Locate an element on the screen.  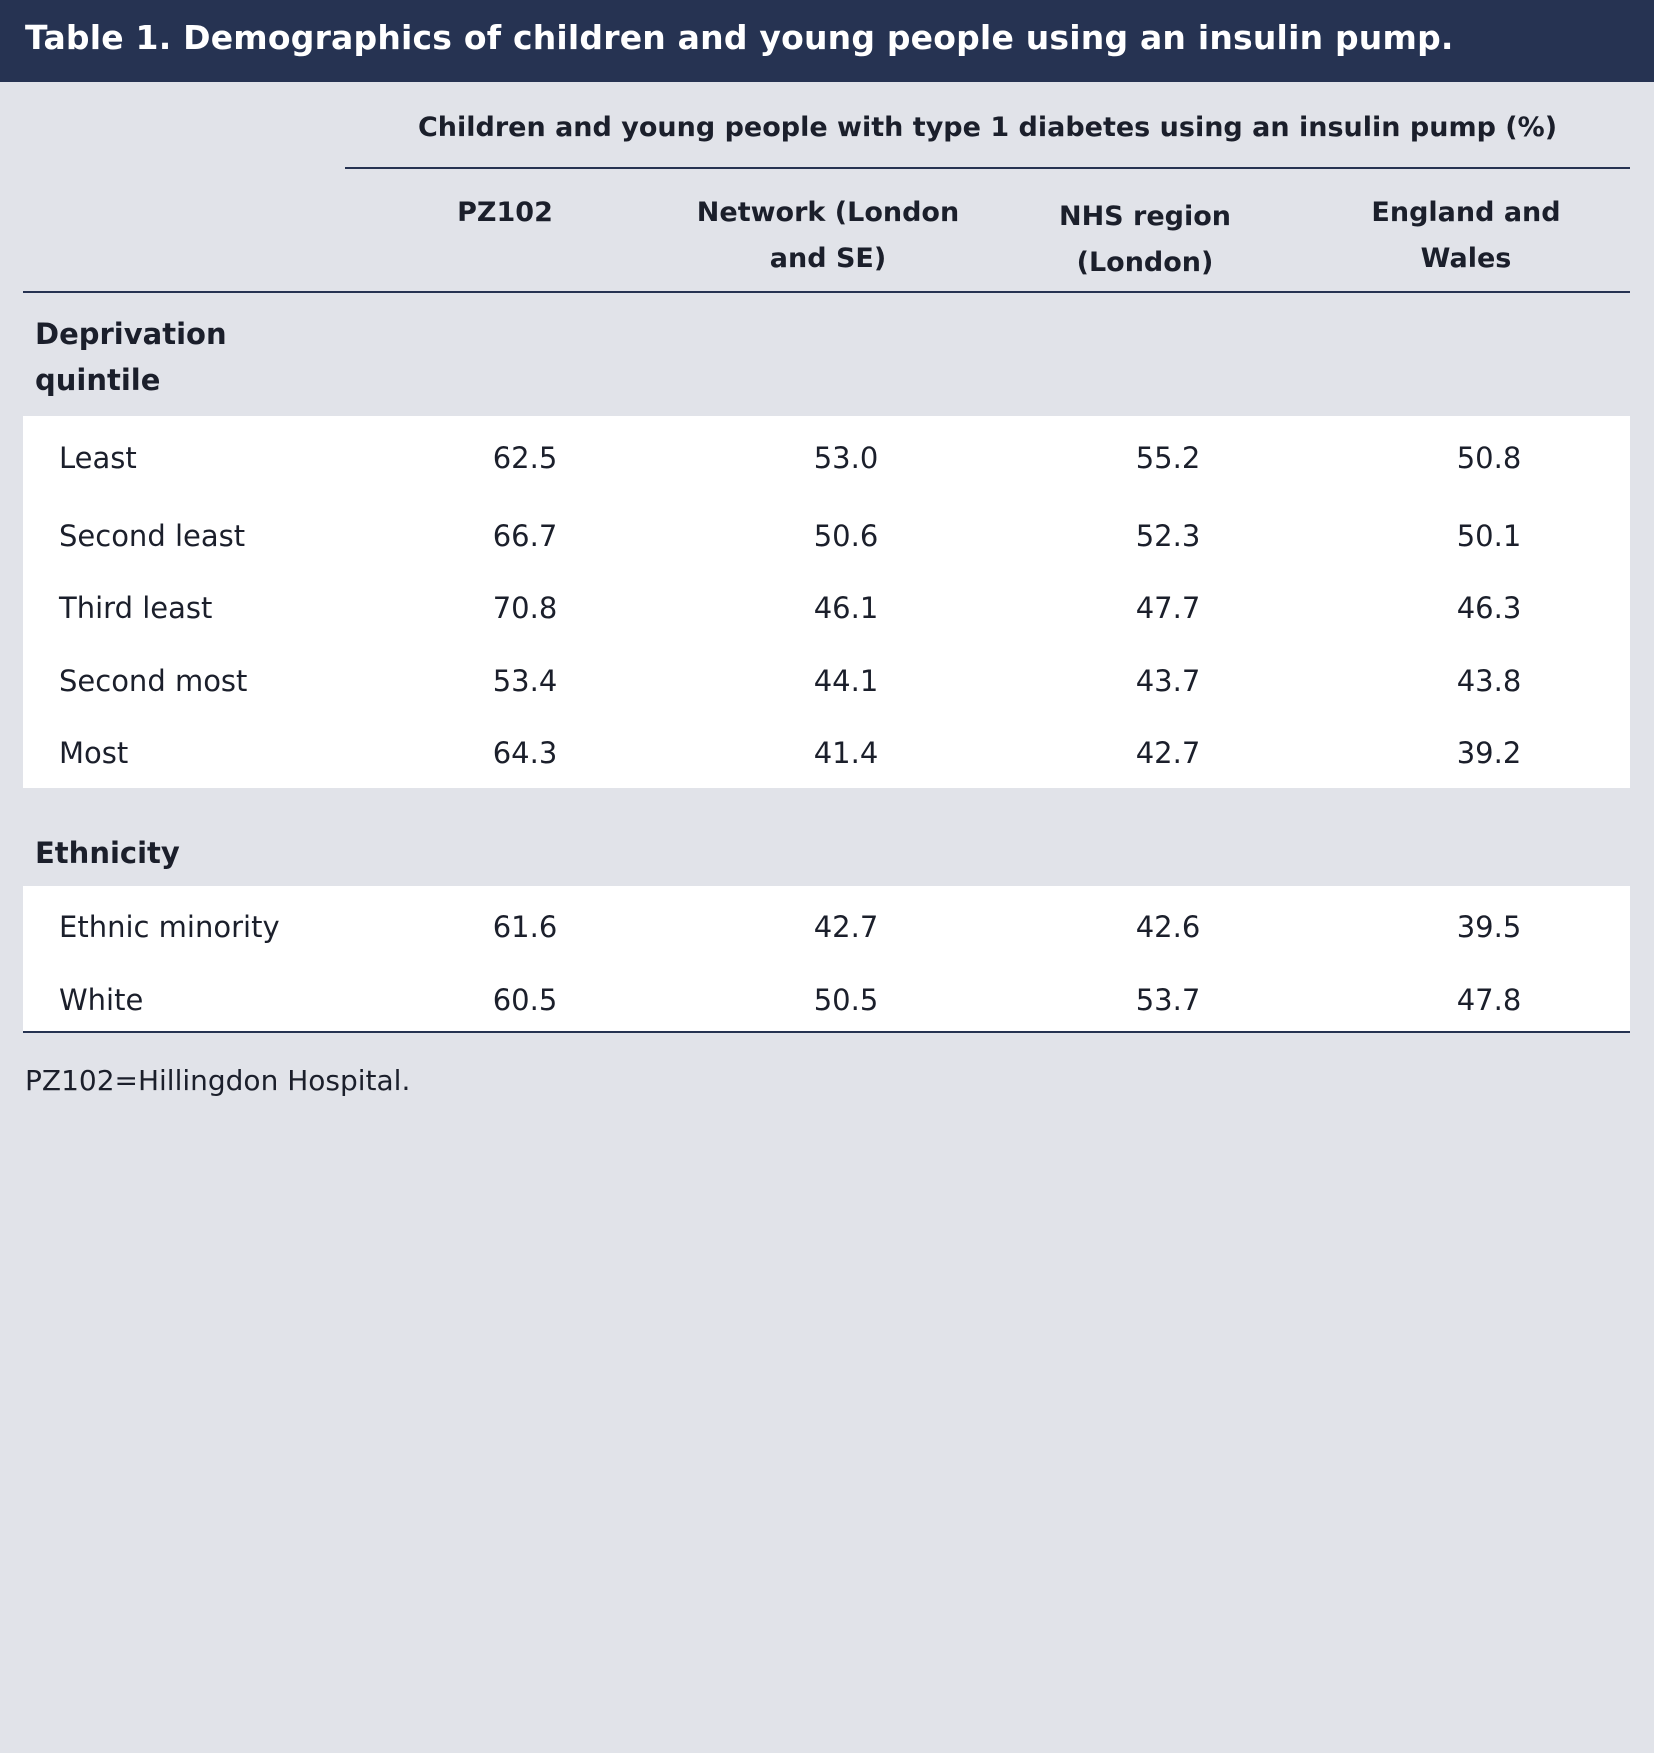
section-label-deprivation: Deprivation quintile is located at coordinates (131, 357).